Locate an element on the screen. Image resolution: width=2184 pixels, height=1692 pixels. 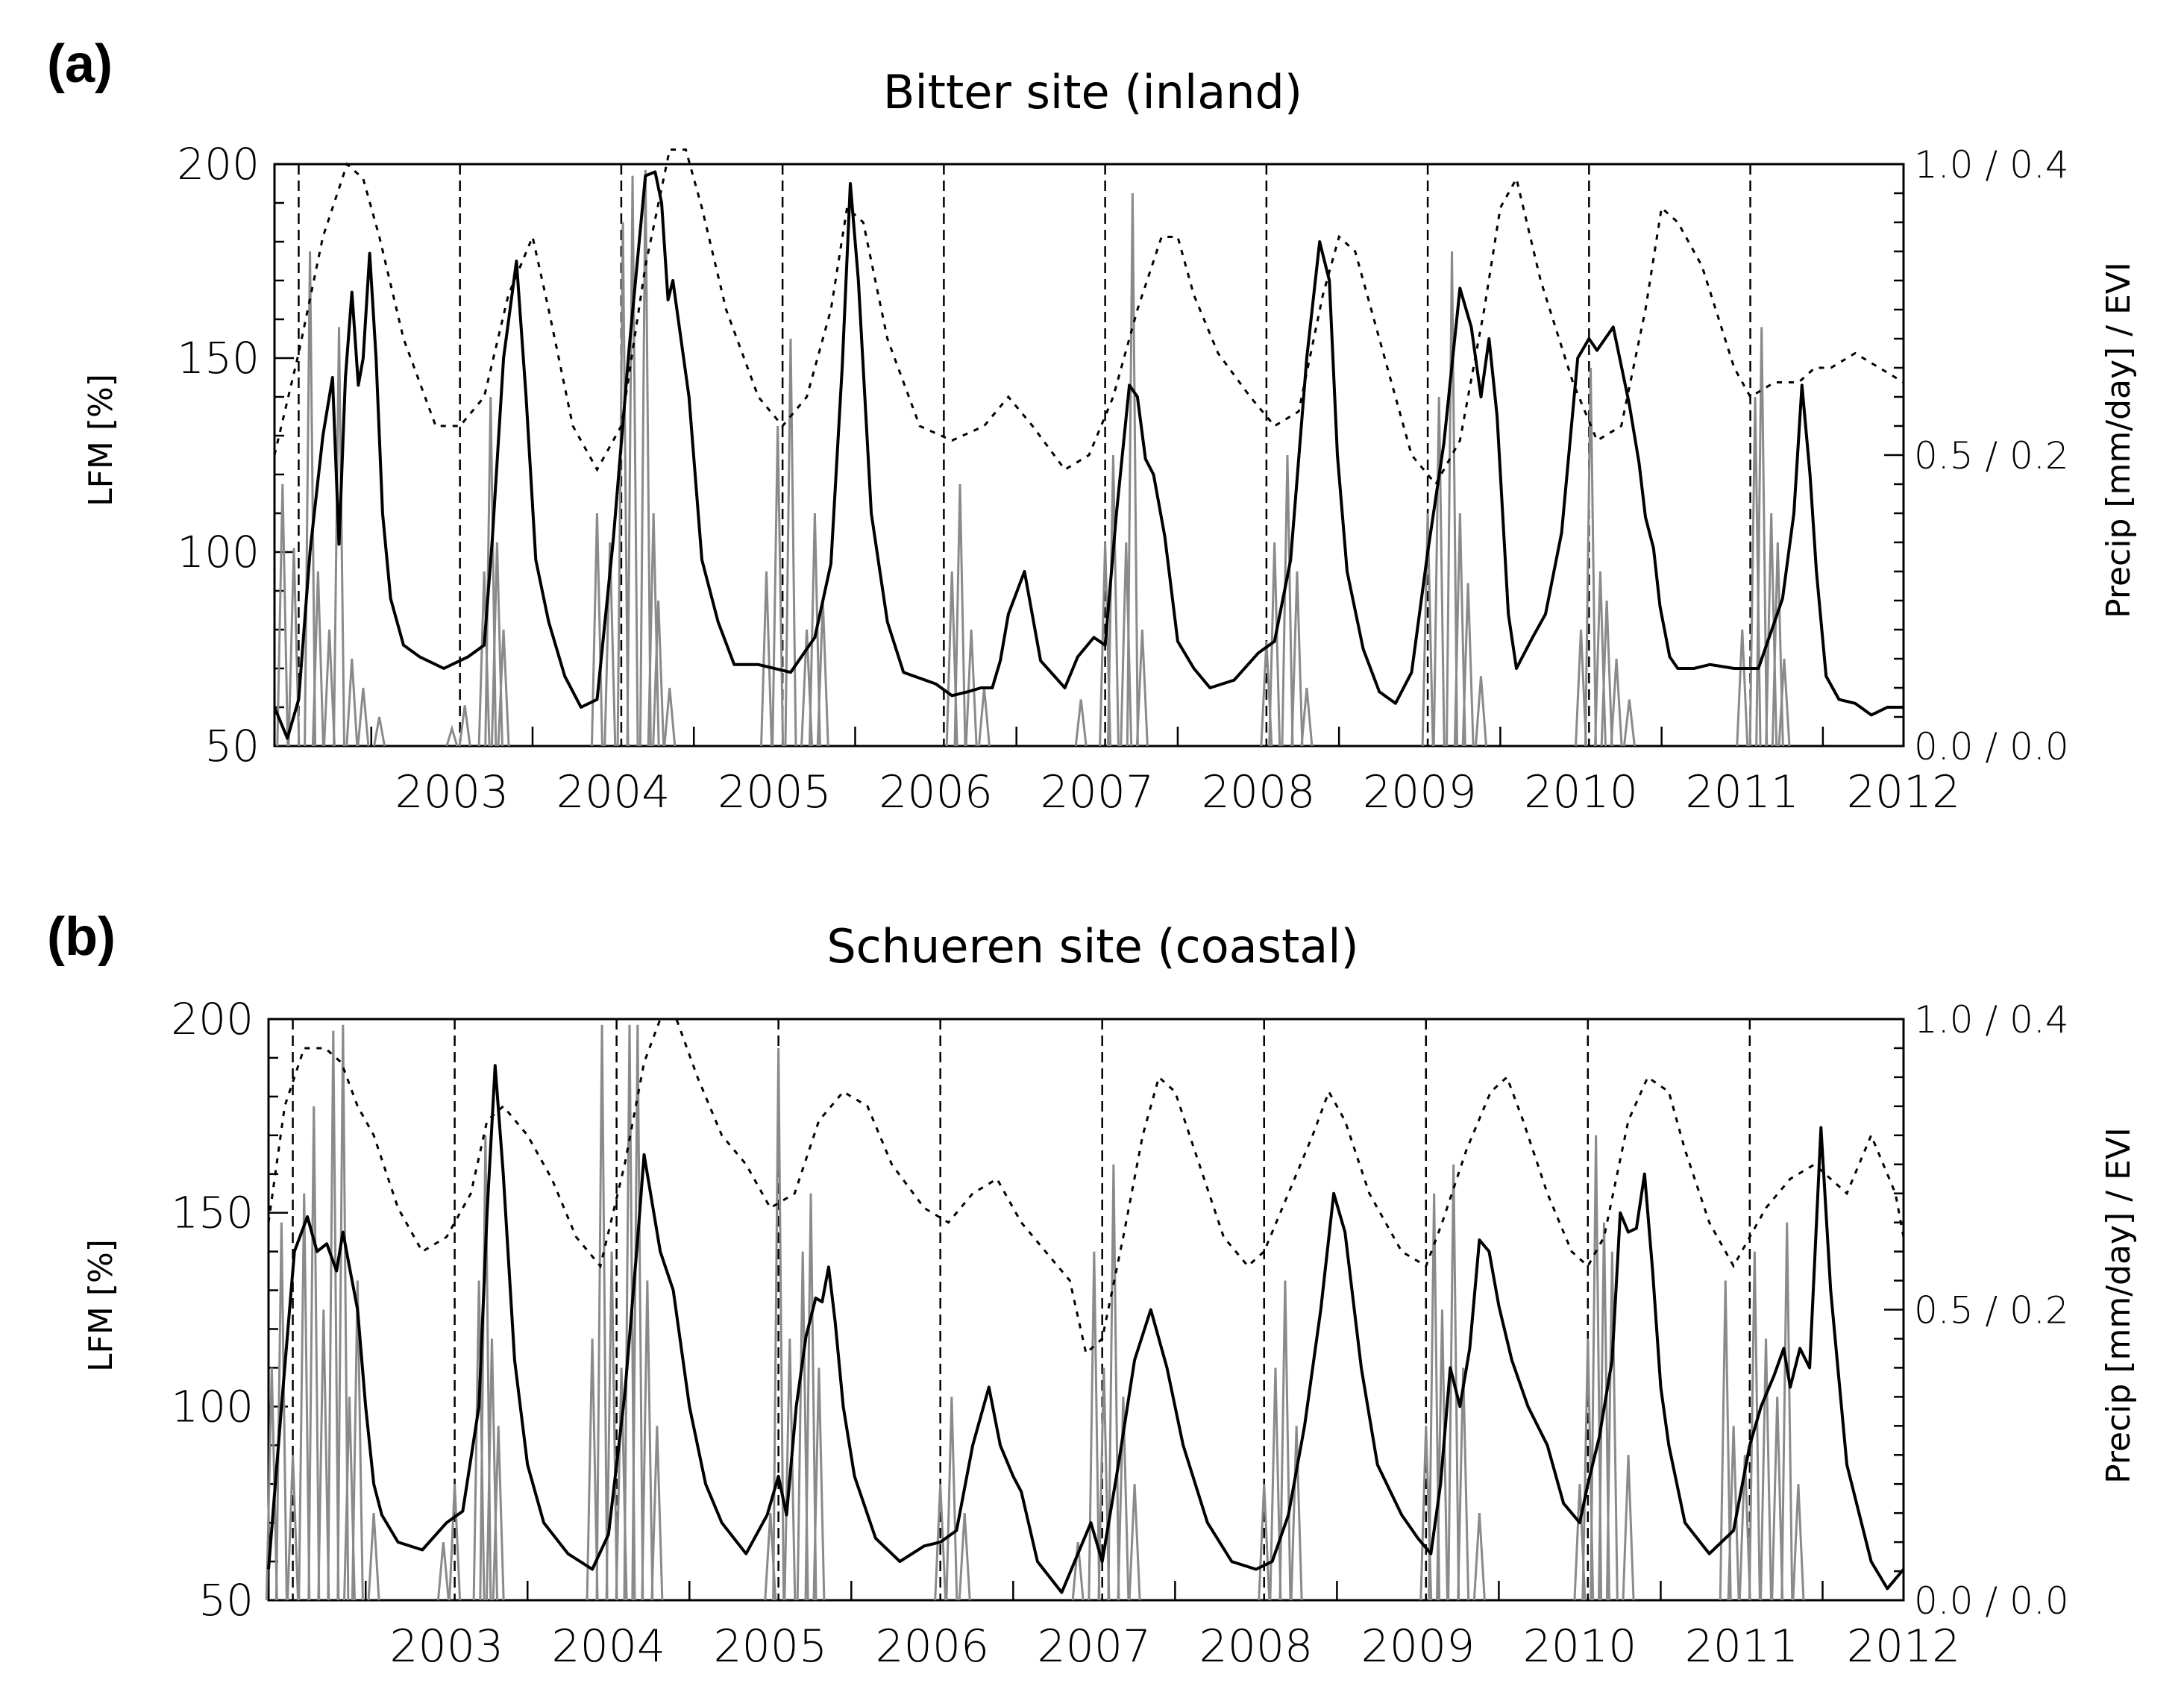
panel-a-y2-tick-label: 1.0 / 0.4 is located at coordinates (1991, 165).